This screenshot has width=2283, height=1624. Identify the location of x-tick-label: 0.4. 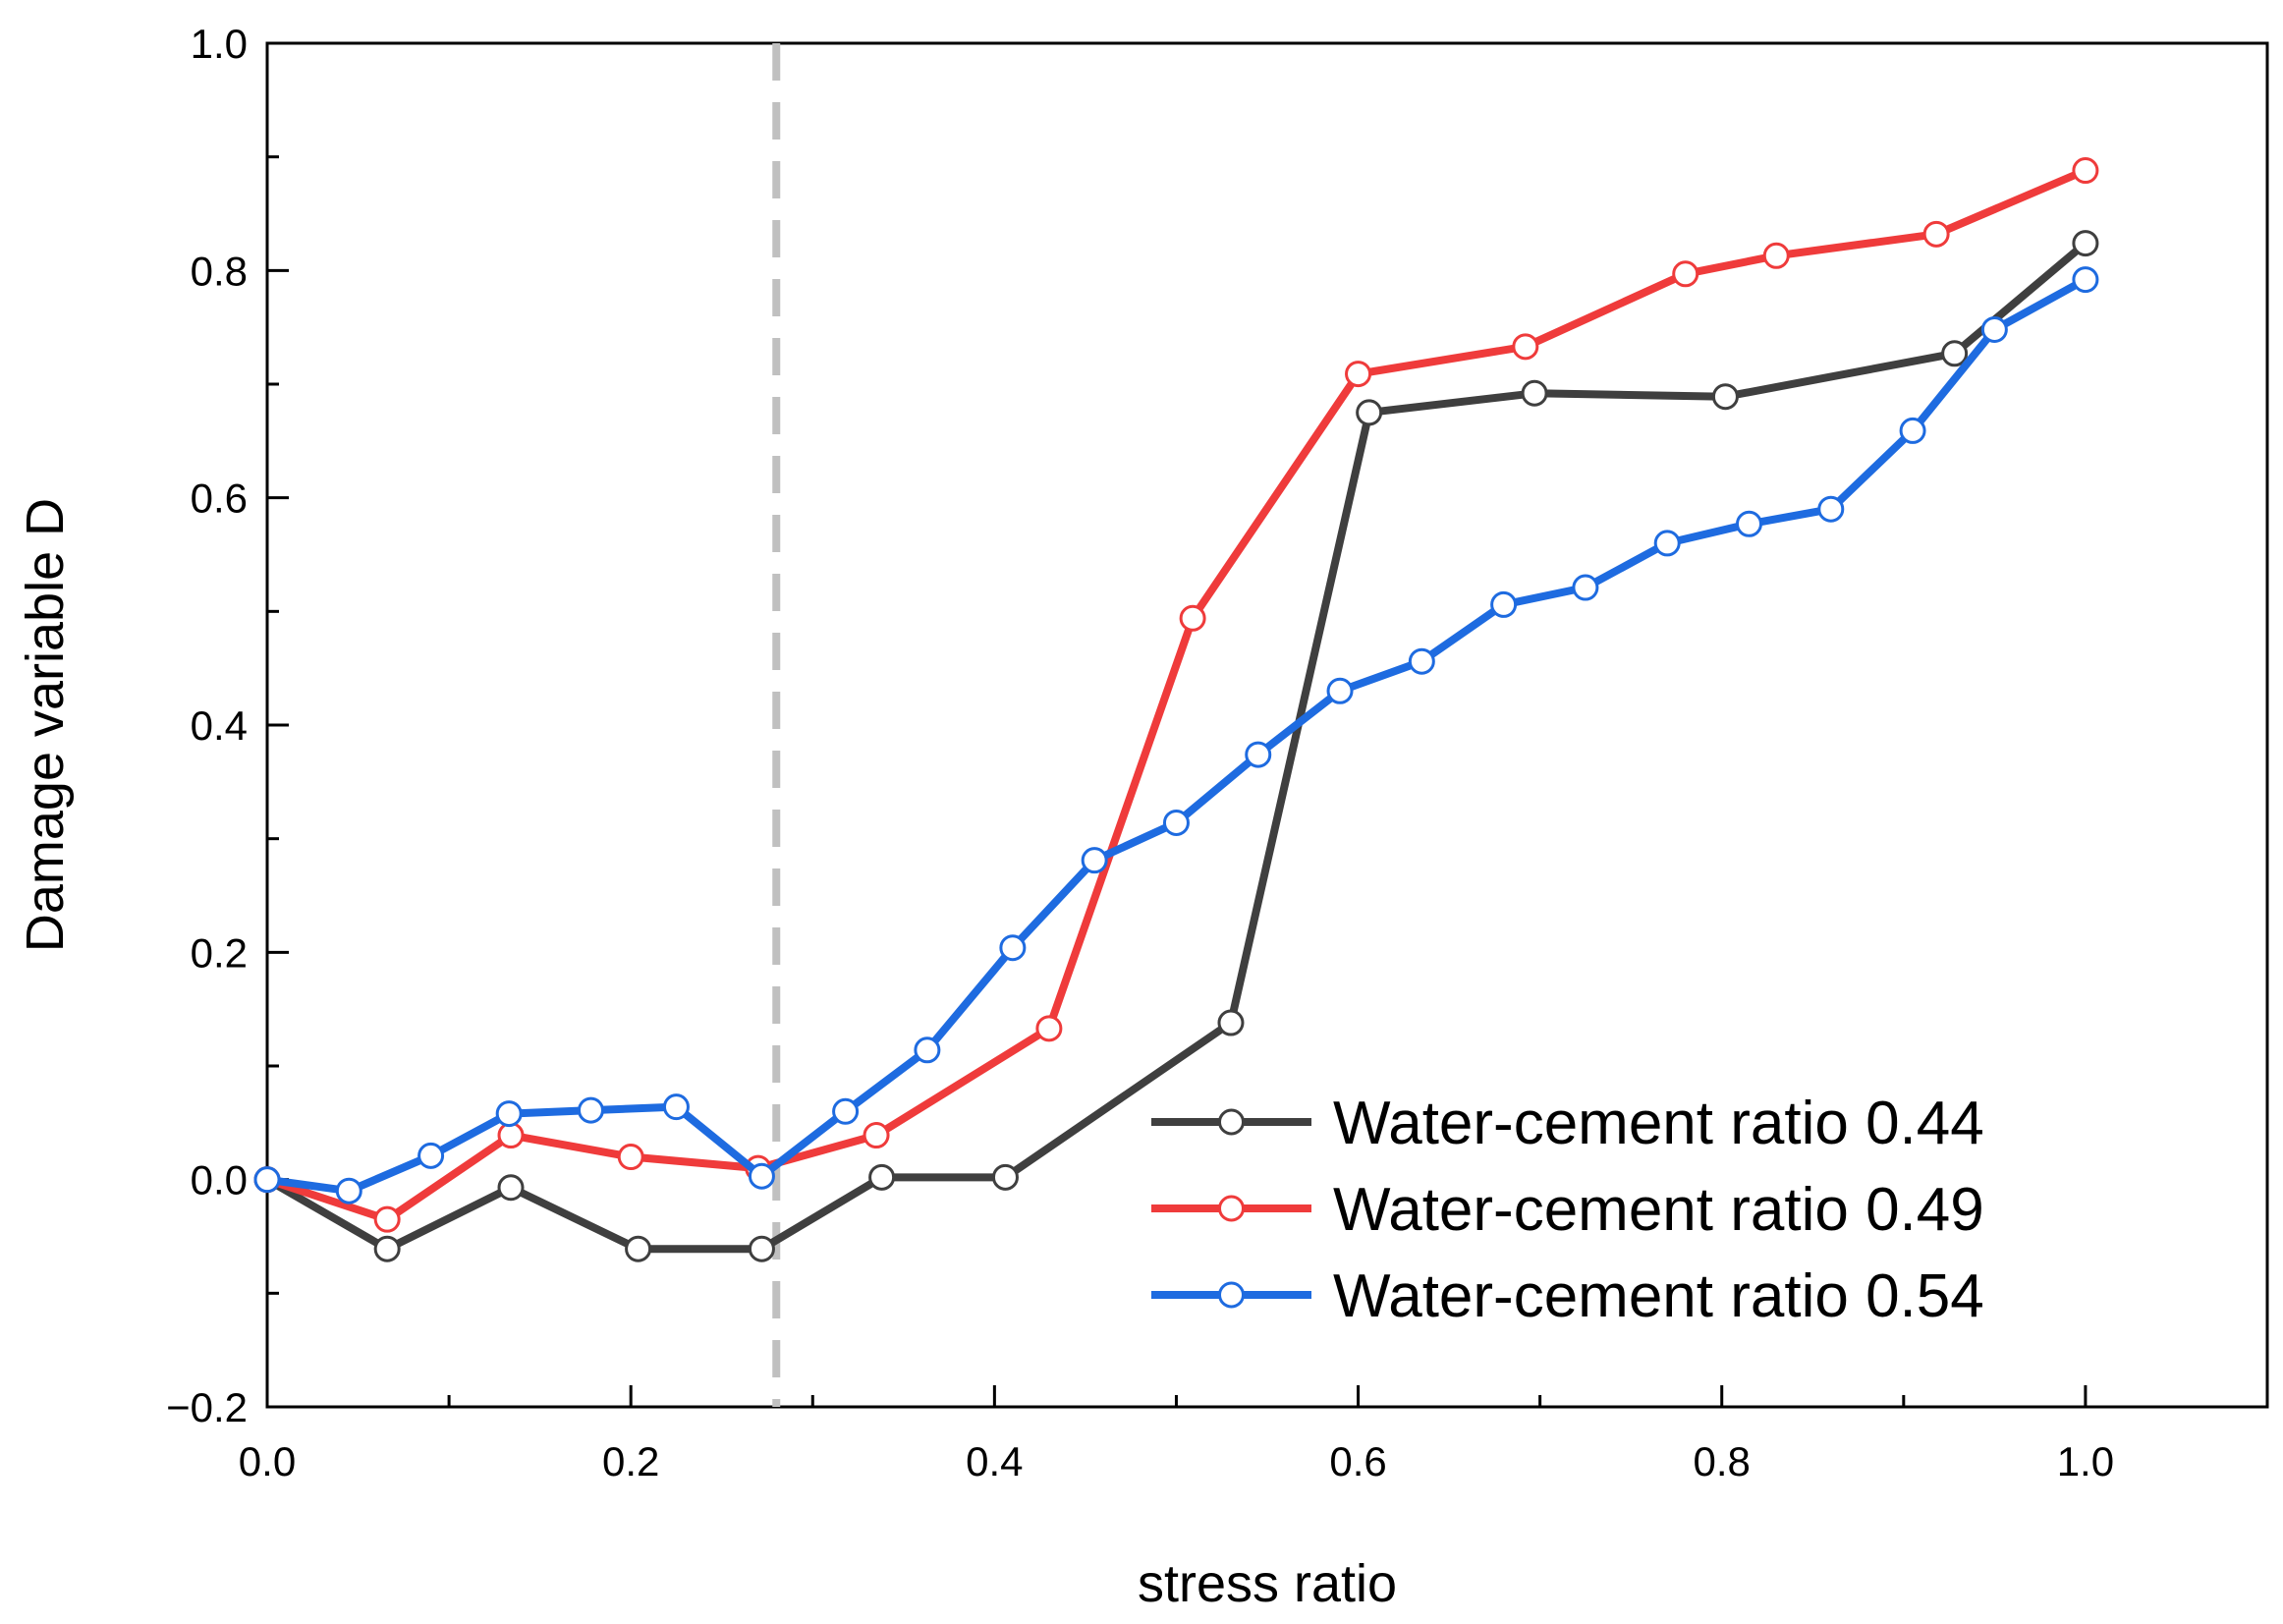
(994, 1461).